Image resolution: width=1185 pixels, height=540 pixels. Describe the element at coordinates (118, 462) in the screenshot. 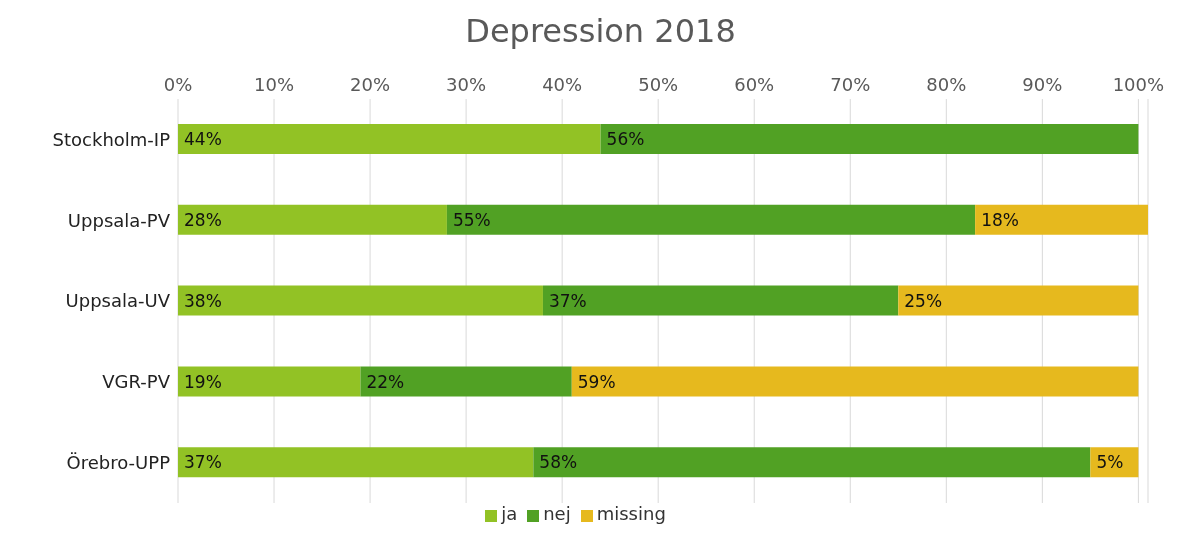

I see `y-tick-label: Örebro-UPP` at that location.